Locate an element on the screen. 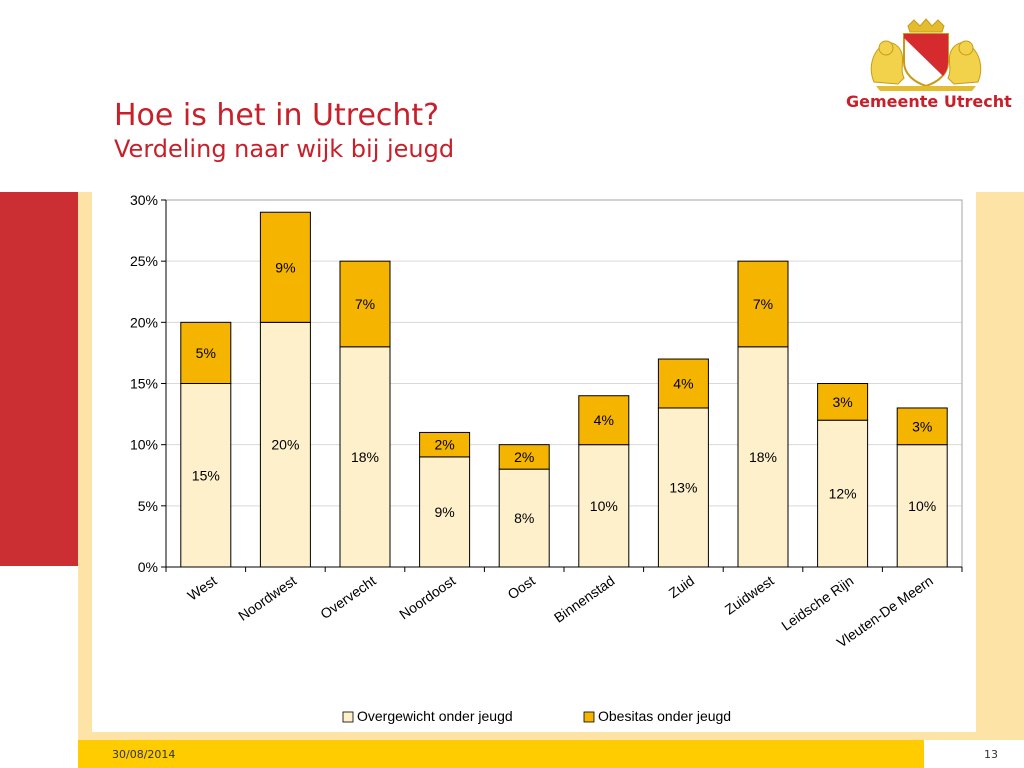 This screenshot has width=1024, height=768. footer-date: 30/08/2014 is located at coordinates (144, 754).